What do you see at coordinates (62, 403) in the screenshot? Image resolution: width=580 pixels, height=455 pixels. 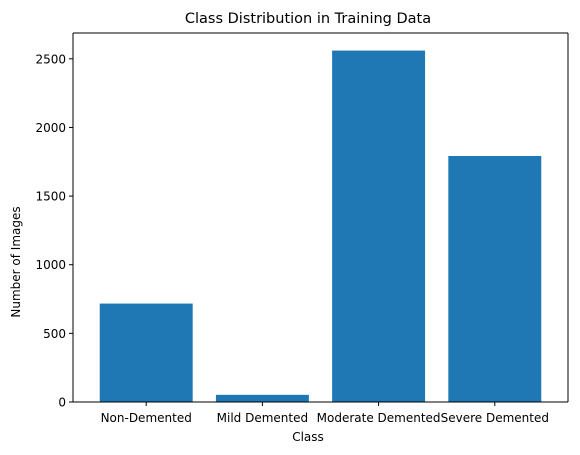 I see `y-tick-label: 0` at bounding box center [62, 403].